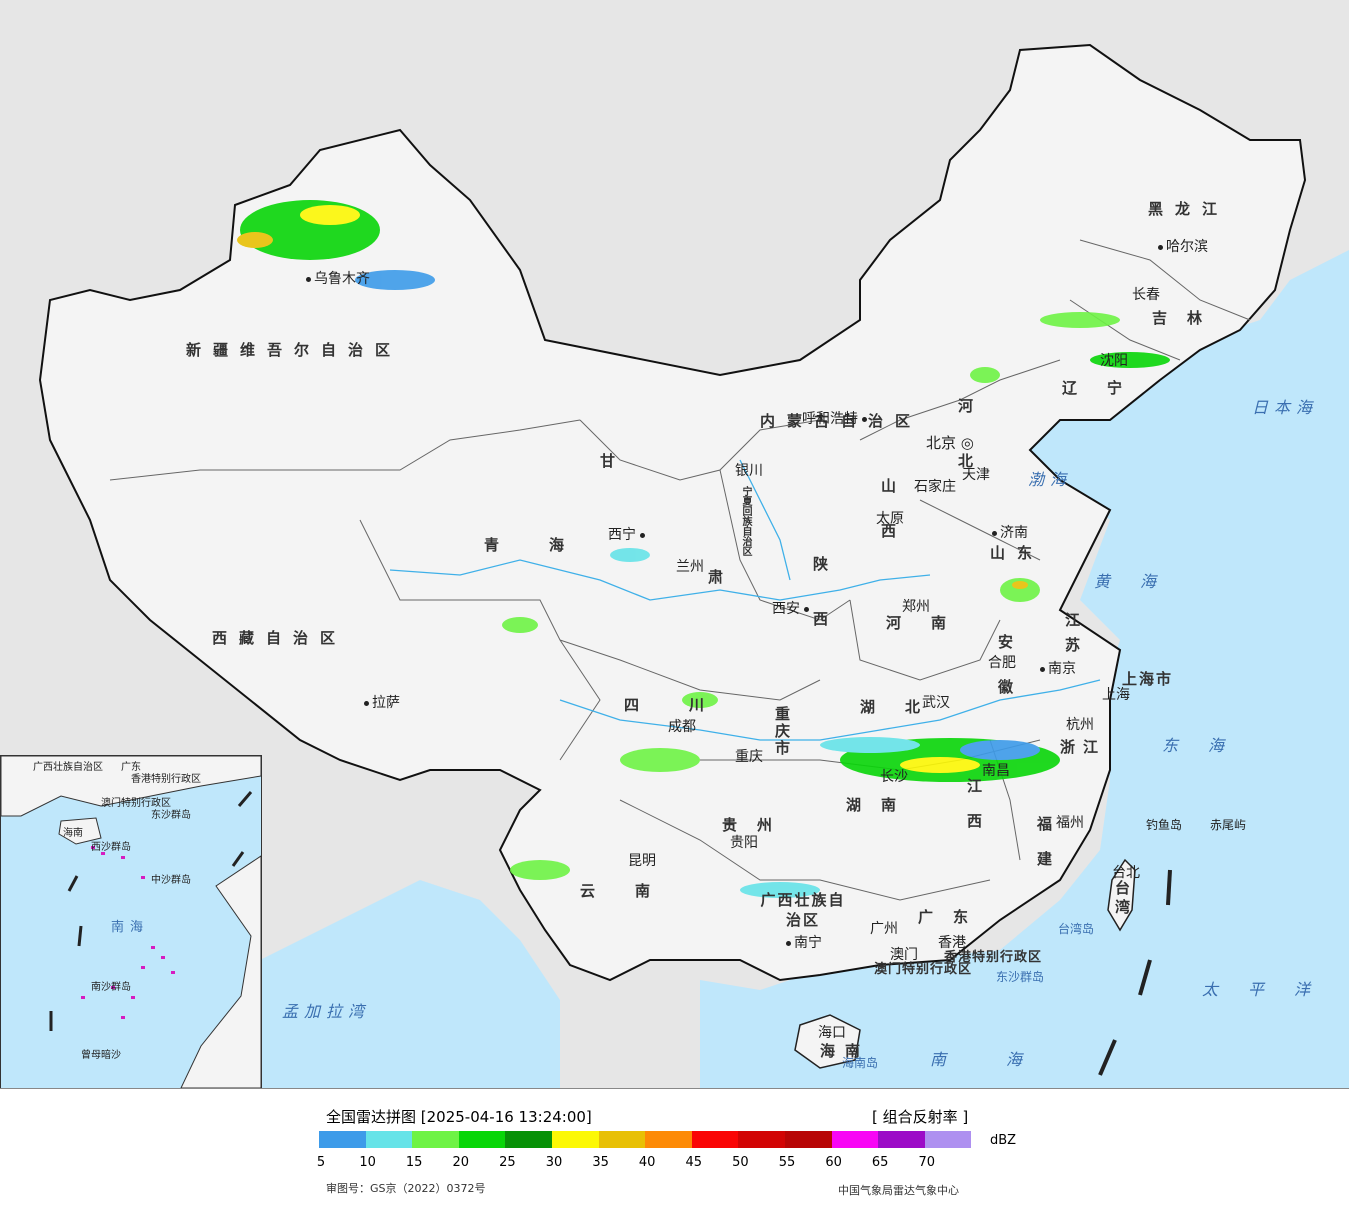 The height and width of the screenshot is (1208, 1349). What do you see at coordinates (920, 1117) in the screenshot?
I see `legend-product: [ 组合反射率 ]` at bounding box center [920, 1117].